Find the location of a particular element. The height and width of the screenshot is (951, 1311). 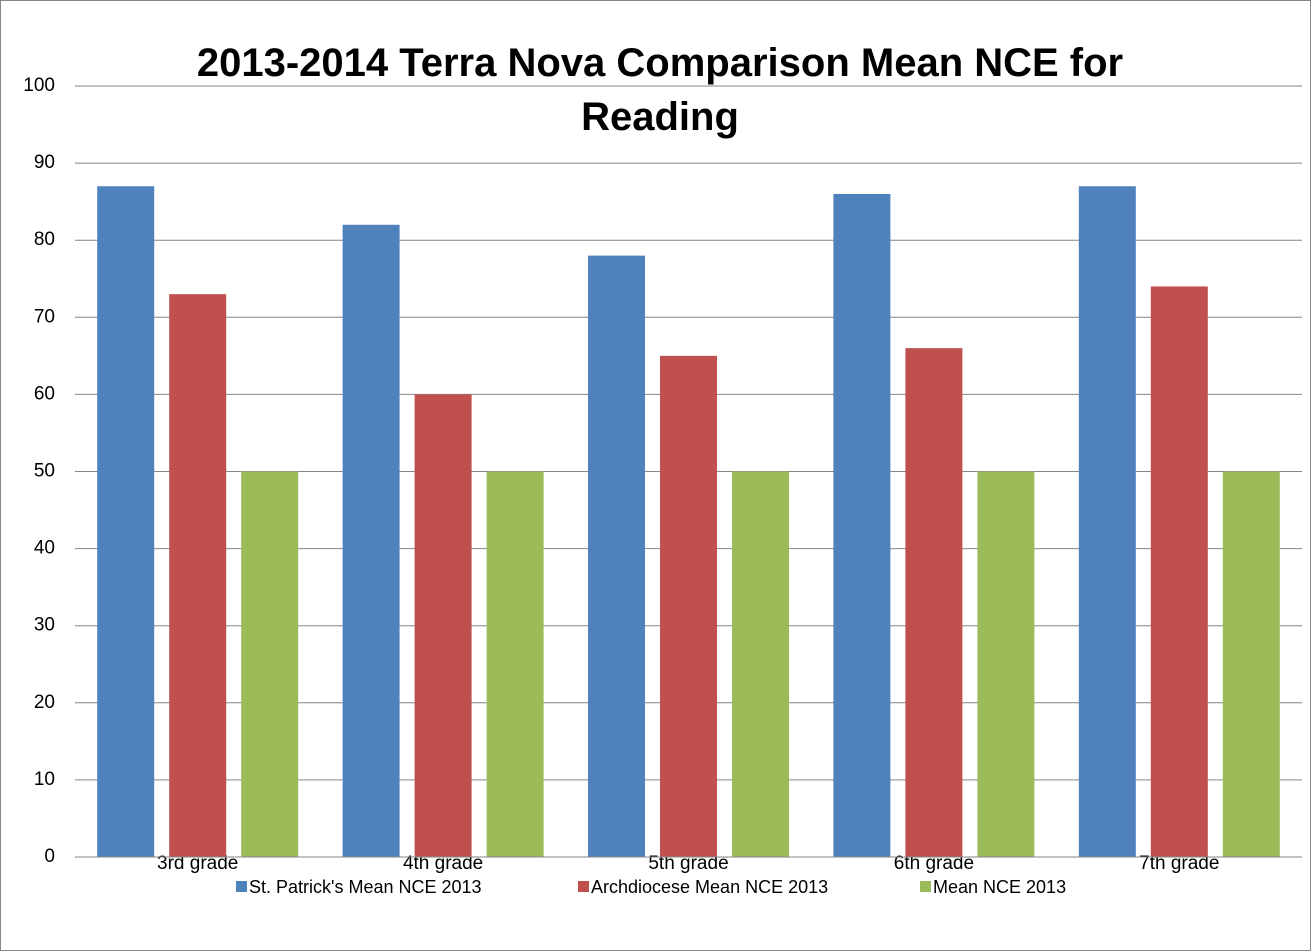

y-tick-label: 60 is located at coordinates (44, 393).